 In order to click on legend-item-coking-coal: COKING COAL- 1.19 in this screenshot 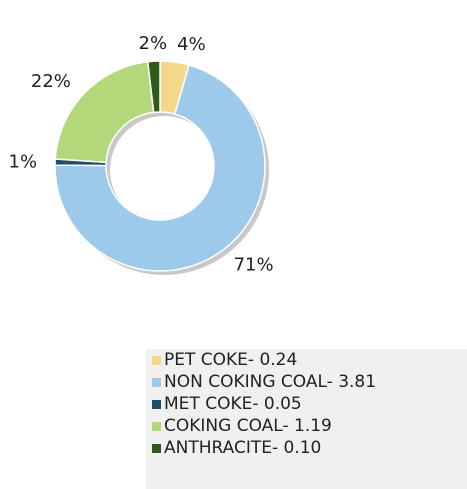, I will do `click(242, 426)`.